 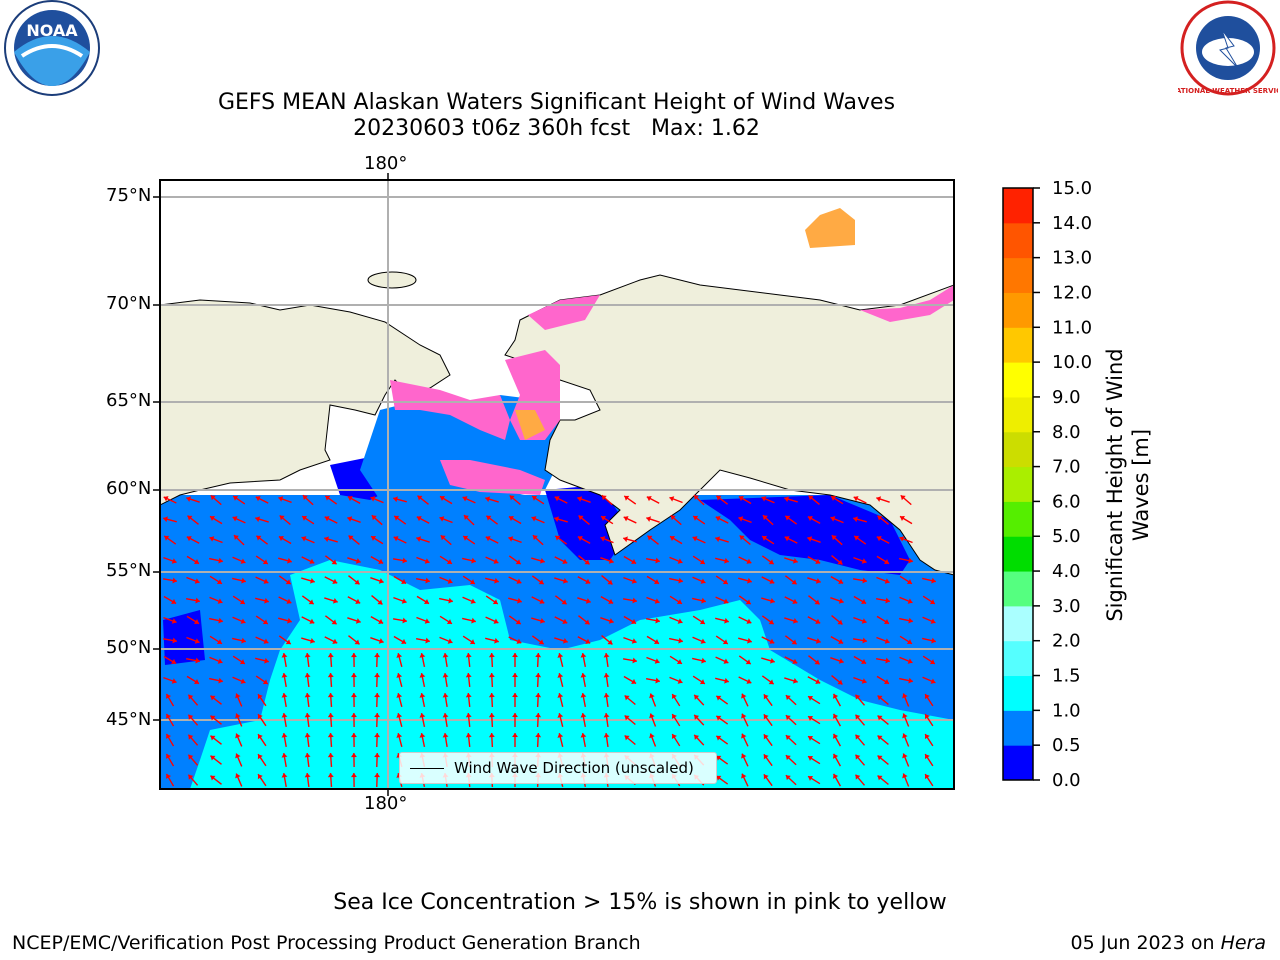 I want to click on colorbar-tick-label: 7.0, so click(x=1066, y=467).